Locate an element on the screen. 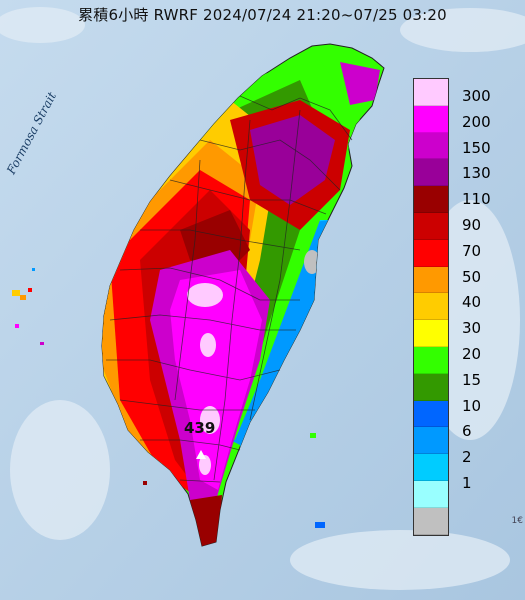 The width and height of the screenshot is (525, 600). legend-label: 40 is located at coordinates (472, 302).